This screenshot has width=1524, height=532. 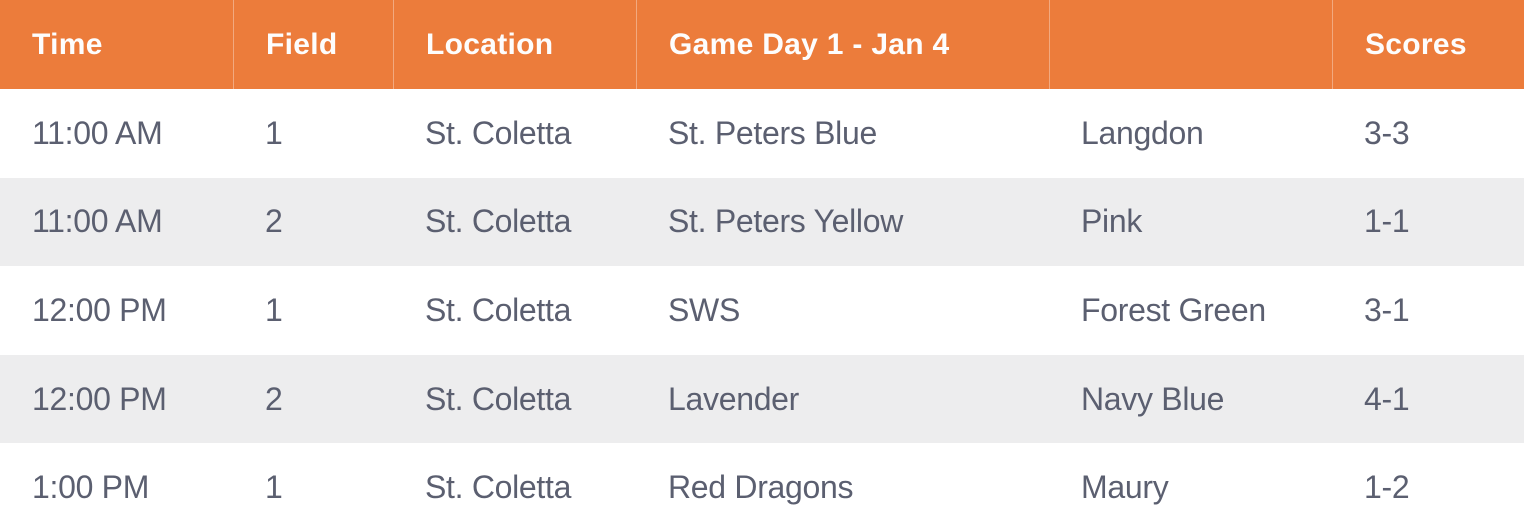 I want to click on cell-score: 1-1, so click(x=1387, y=221).